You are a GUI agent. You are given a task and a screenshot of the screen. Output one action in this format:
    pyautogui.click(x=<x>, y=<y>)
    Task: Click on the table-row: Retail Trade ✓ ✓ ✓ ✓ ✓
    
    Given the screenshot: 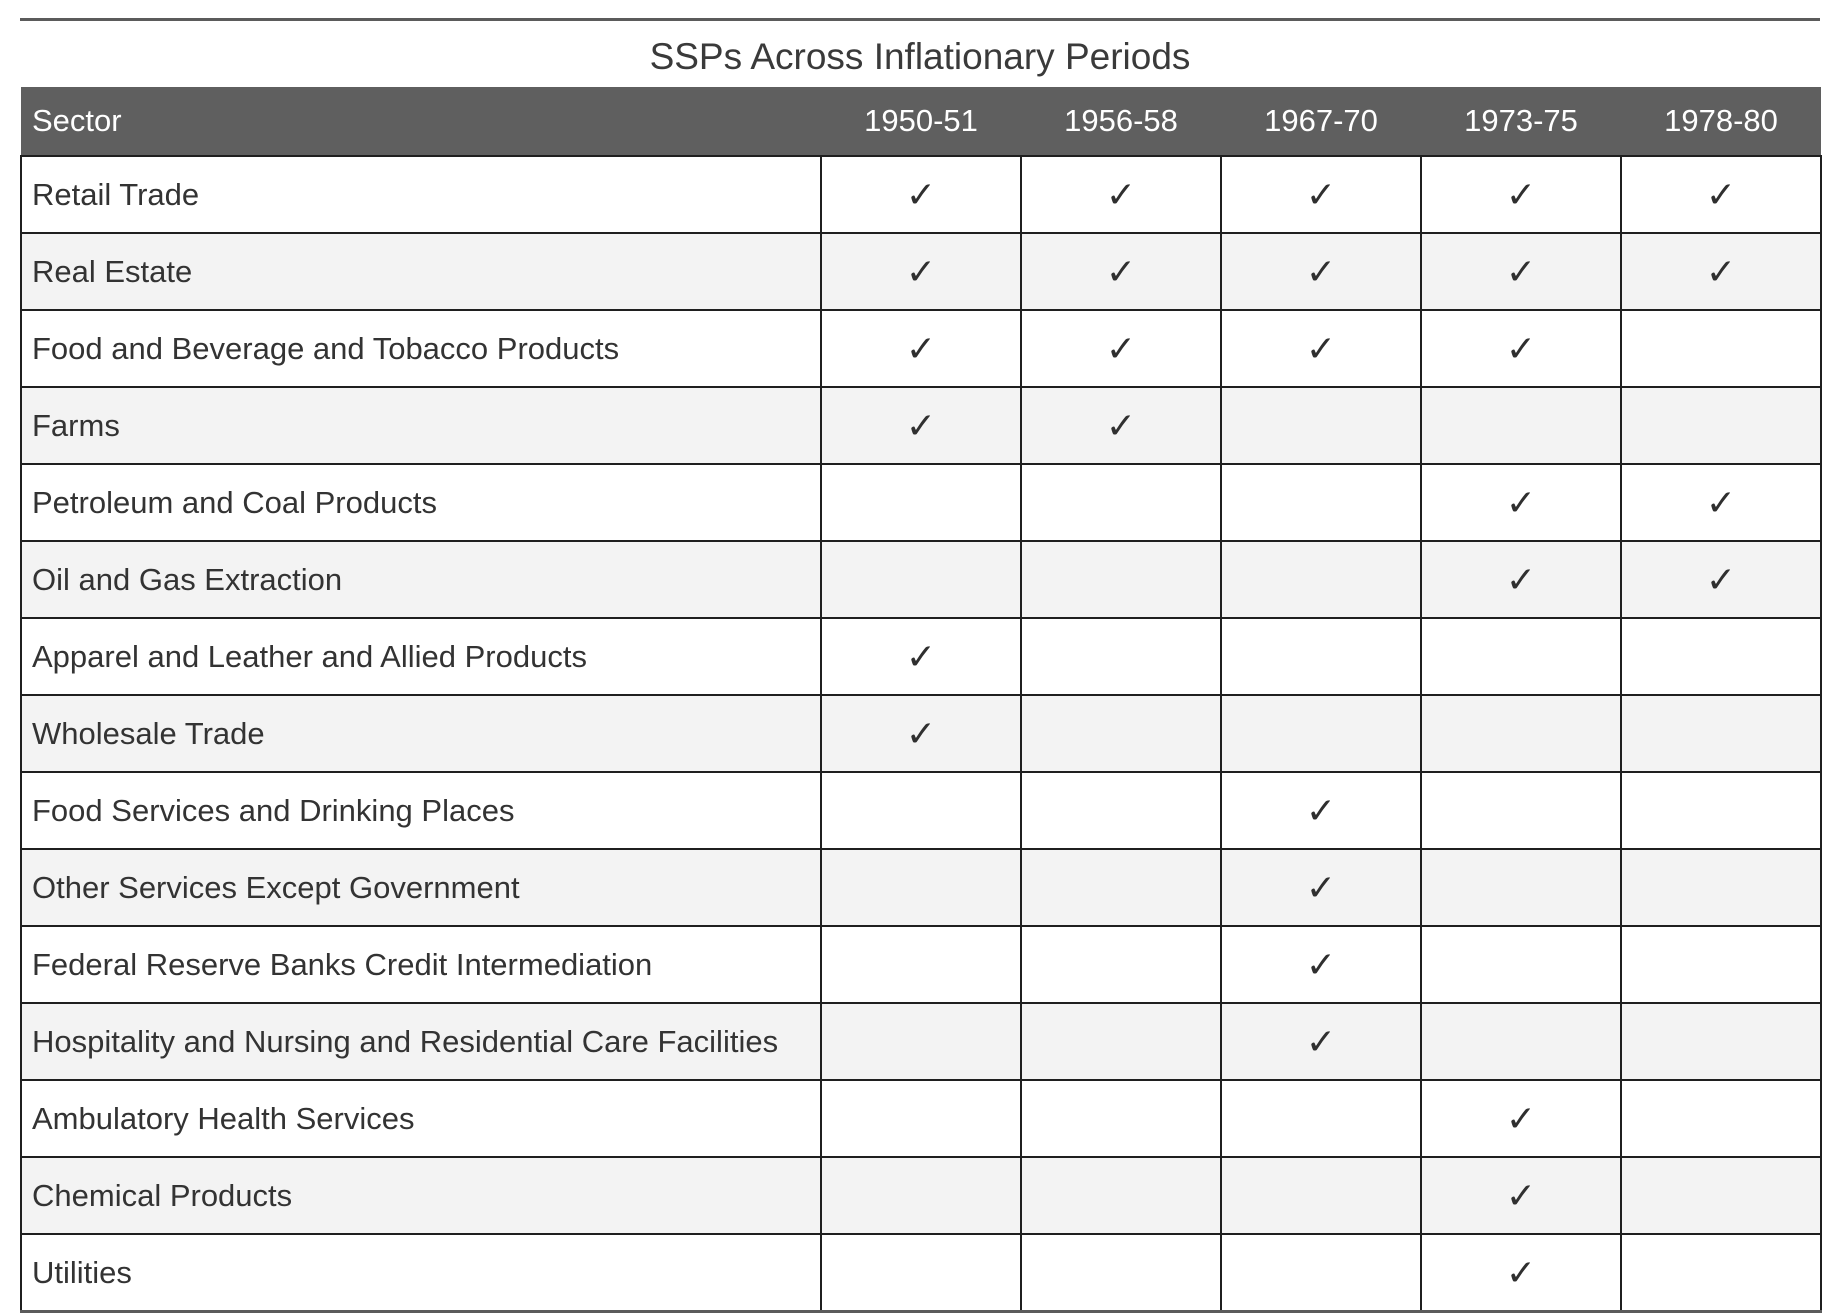 What is the action you would take?
    pyautogui.click(x=921, y=194)
    